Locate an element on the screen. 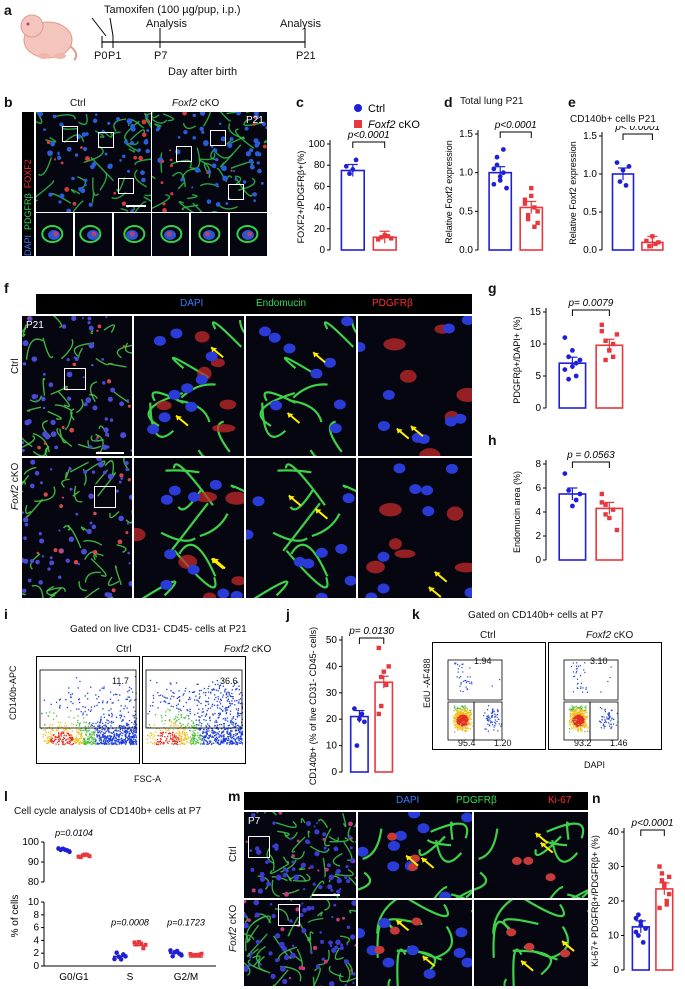 The image size is (685, 989). y-tick-label: 0 is located at coordinates (616, 970).